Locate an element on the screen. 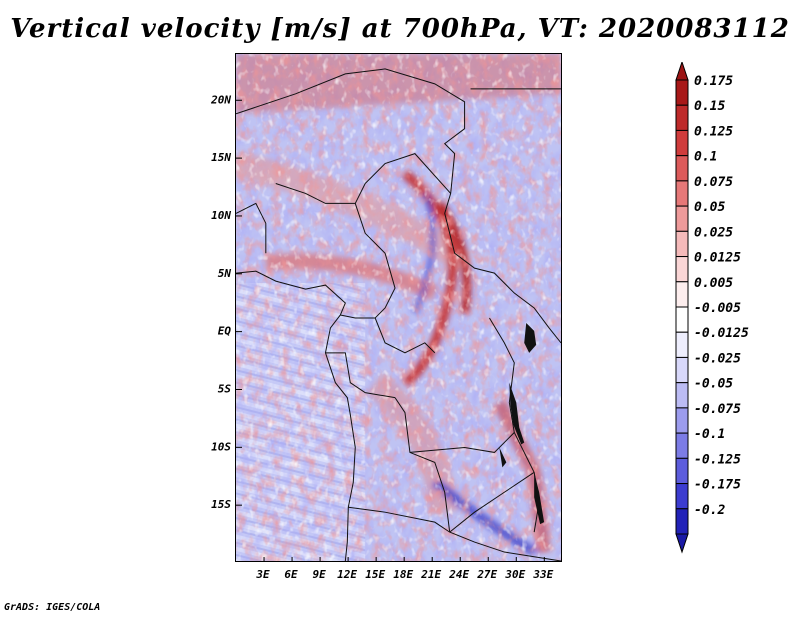  lon-tick-label: 9E is located at coordinates (319, 574).